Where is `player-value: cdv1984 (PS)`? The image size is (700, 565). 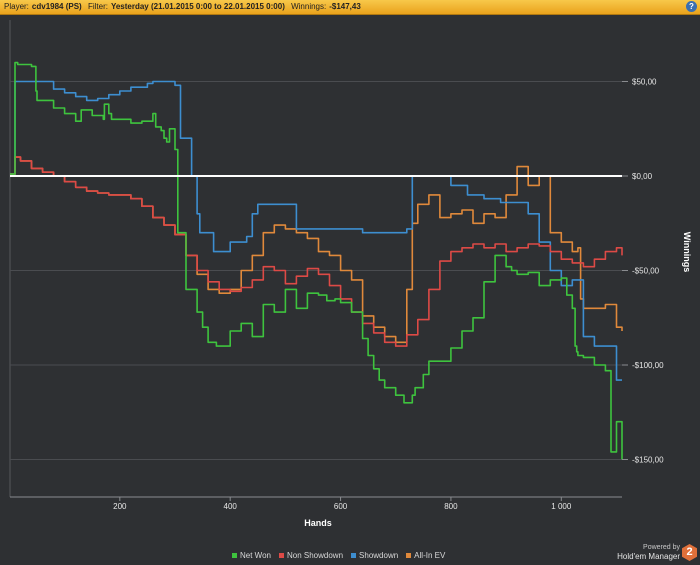
player-value: cdv1984 (PS) is located at coordinates (56, 6).